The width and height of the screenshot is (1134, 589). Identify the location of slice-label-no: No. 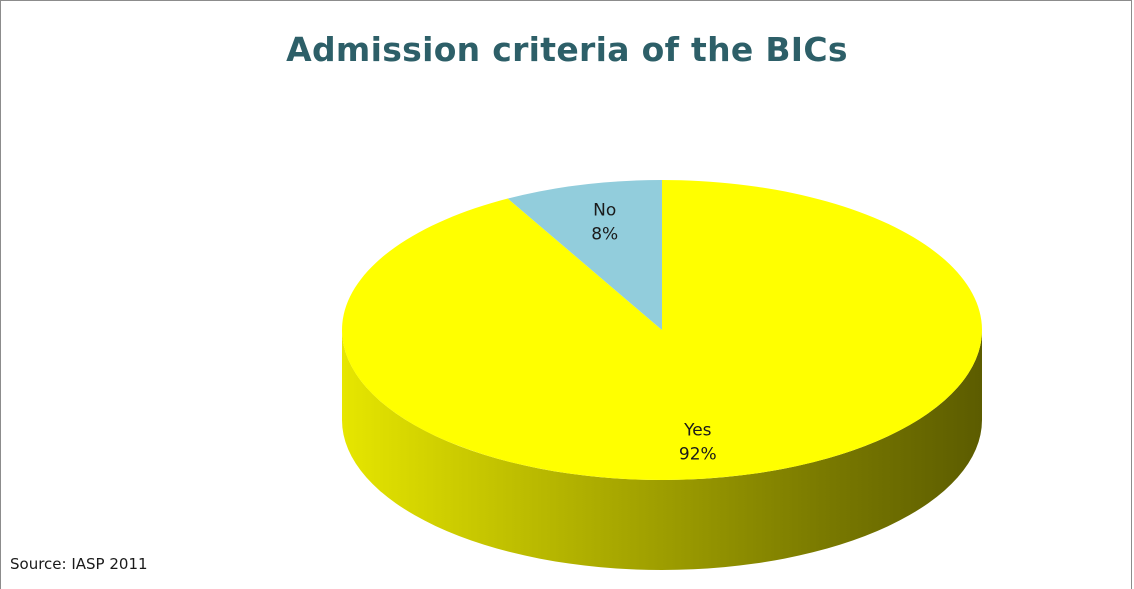
(604, 210).